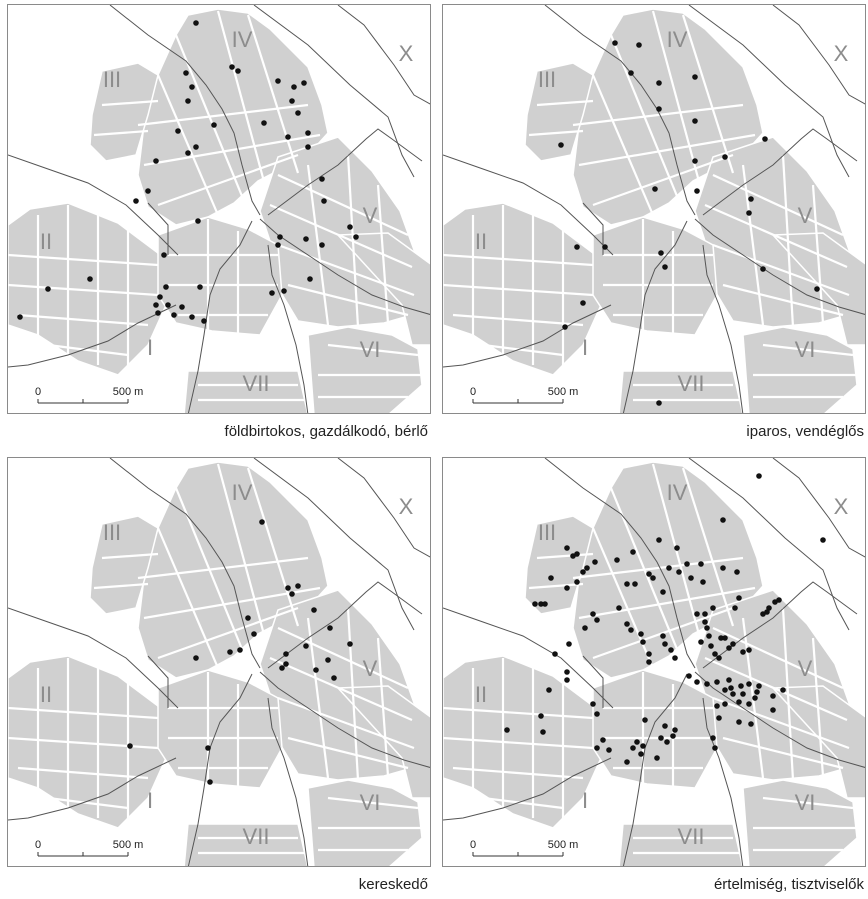  I want to click on district-label: III, so click(112, 79).